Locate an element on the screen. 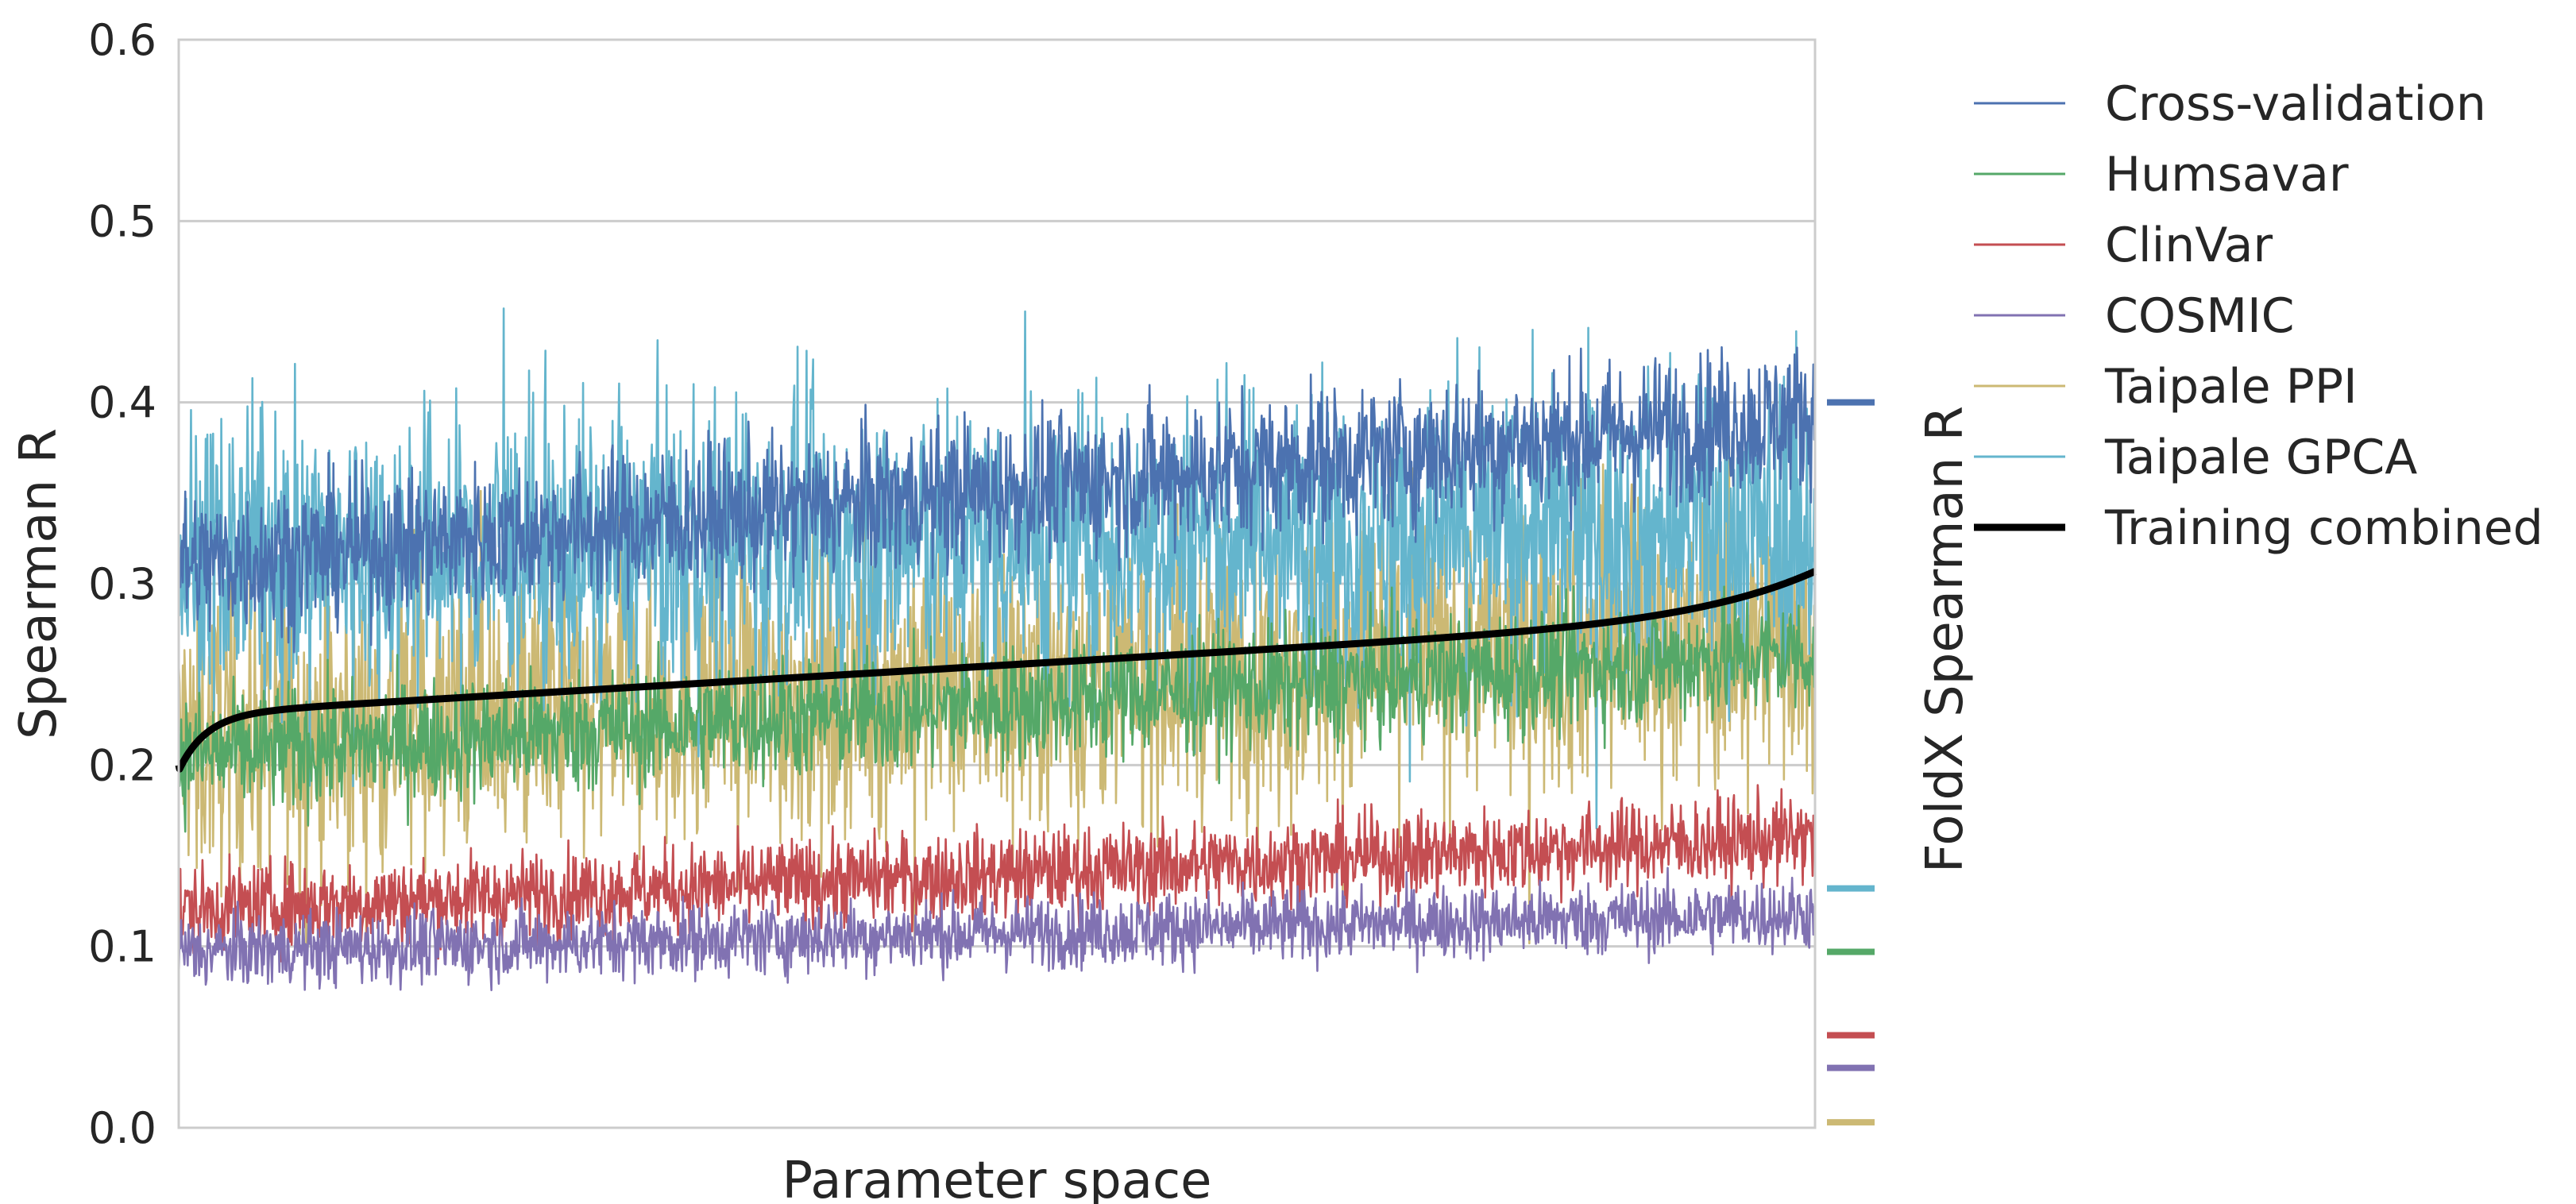 This screenshot has width=2576, height=1204. y-tick-label: 0.3 is located at coordinates (122, 584).